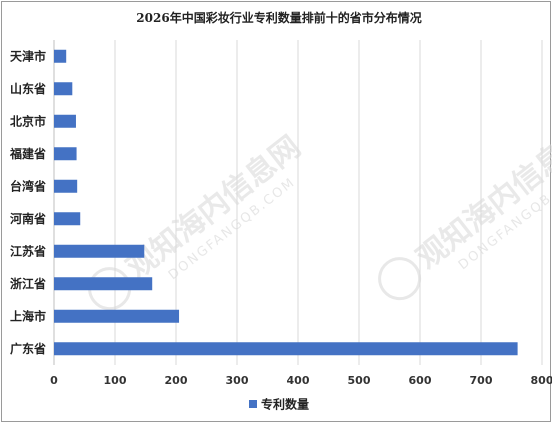 The image size is (554, 425). I want to click on category-label: 天津市, so click(28, 55).